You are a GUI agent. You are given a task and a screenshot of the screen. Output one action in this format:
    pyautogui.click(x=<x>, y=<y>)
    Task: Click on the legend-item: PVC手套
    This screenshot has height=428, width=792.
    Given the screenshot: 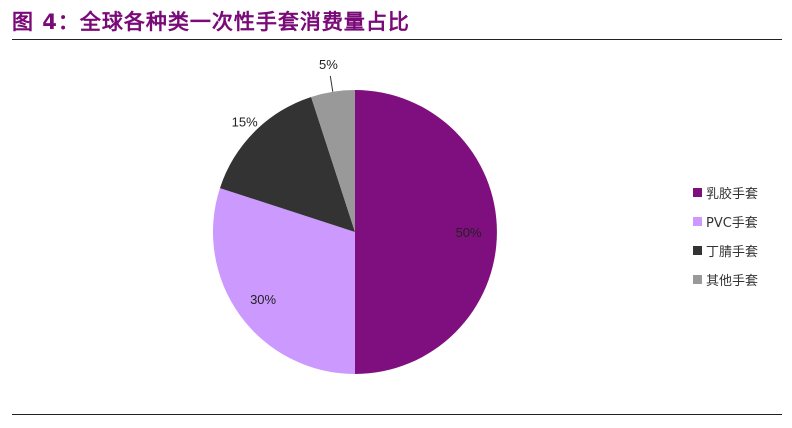 What is the action you would take?
    pyautogui.click(x=725, y=221)
    